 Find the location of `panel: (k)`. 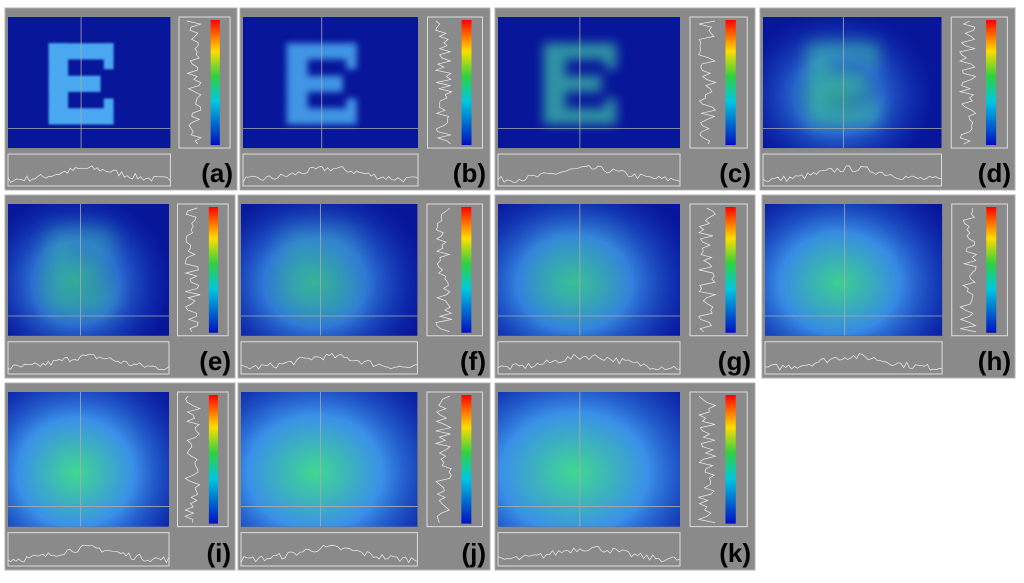

panel: (k) is located at coordinates (625, 476).